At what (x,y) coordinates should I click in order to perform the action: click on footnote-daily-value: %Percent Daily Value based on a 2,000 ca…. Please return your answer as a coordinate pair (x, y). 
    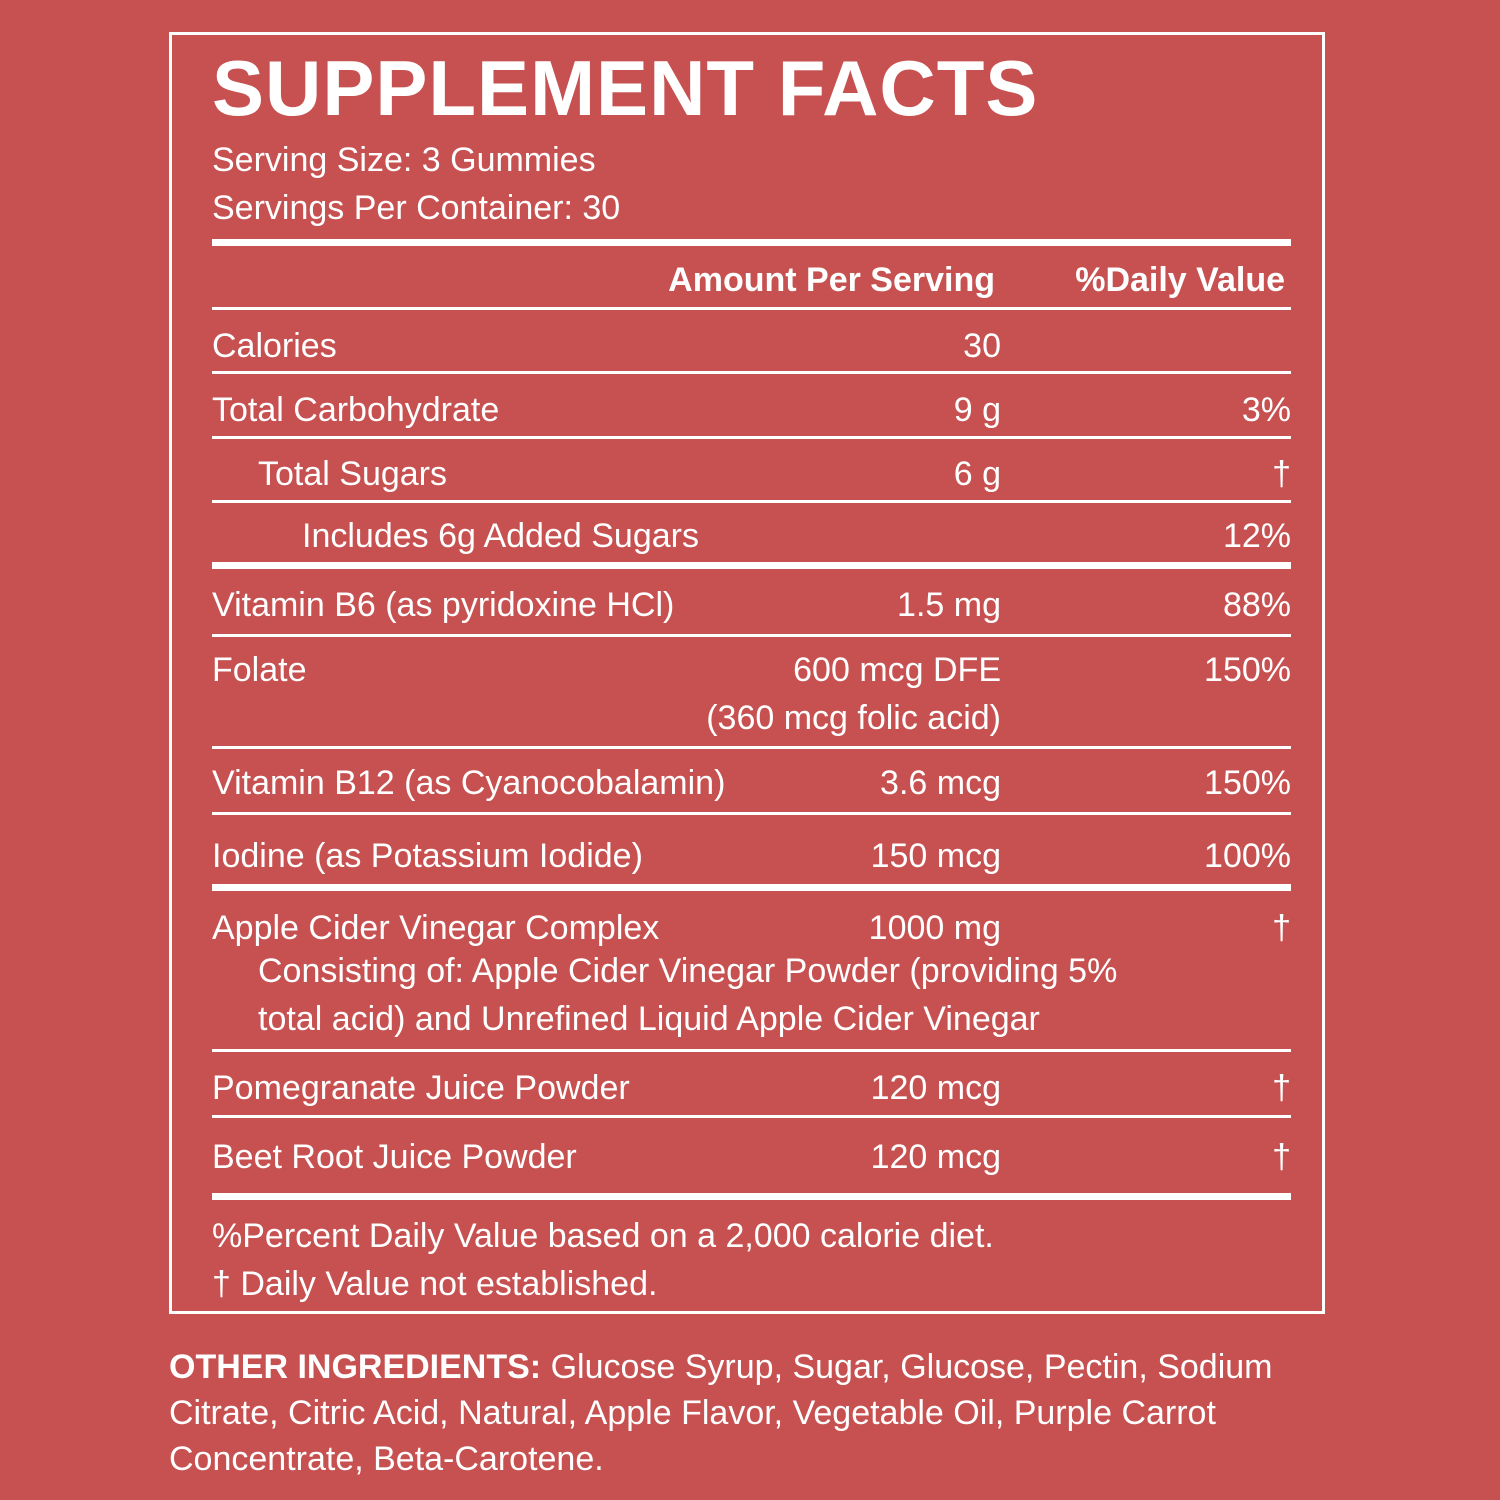
    Looking at the image, I should click on (603, 1236).